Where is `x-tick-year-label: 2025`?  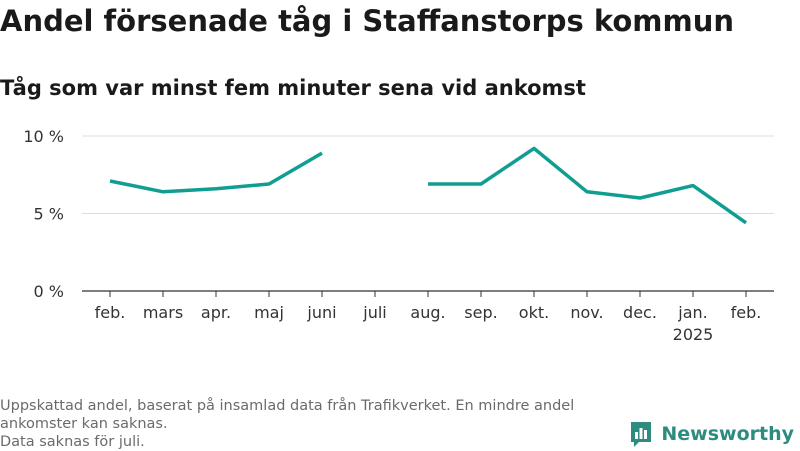
x-tick-year-label: 2025 is located at coordinates (693, 334).